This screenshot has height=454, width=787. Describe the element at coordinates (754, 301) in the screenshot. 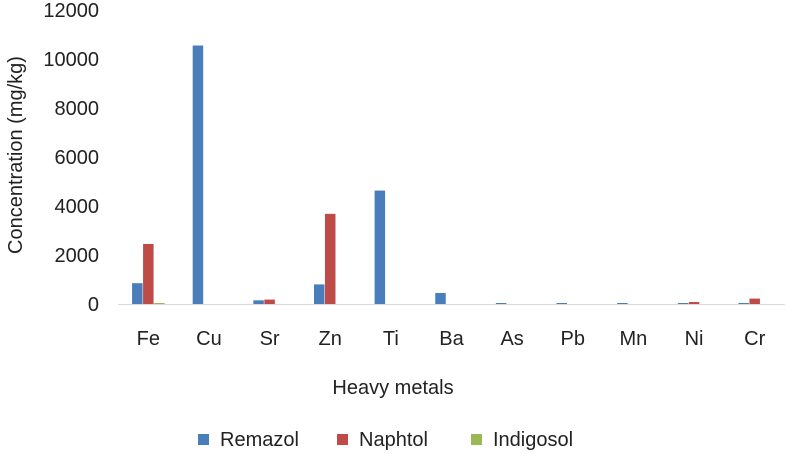

I see `bar-naphtol-cr` at that location.